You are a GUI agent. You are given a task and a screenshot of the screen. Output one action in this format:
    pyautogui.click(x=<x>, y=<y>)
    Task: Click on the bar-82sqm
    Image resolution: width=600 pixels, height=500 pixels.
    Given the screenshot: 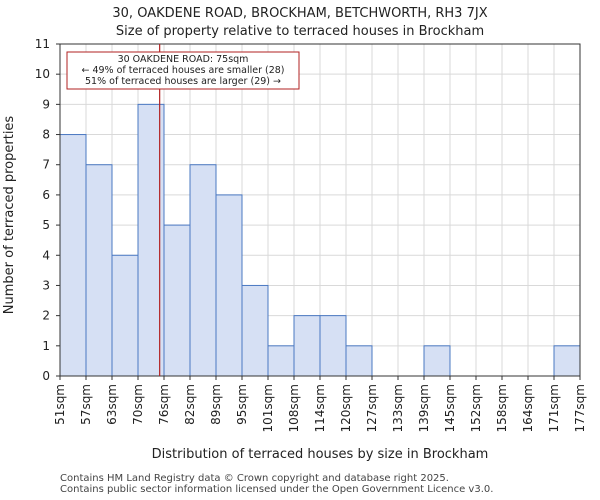 What is the action you would take?
    pyautogui.click(x=203, y=270)
    